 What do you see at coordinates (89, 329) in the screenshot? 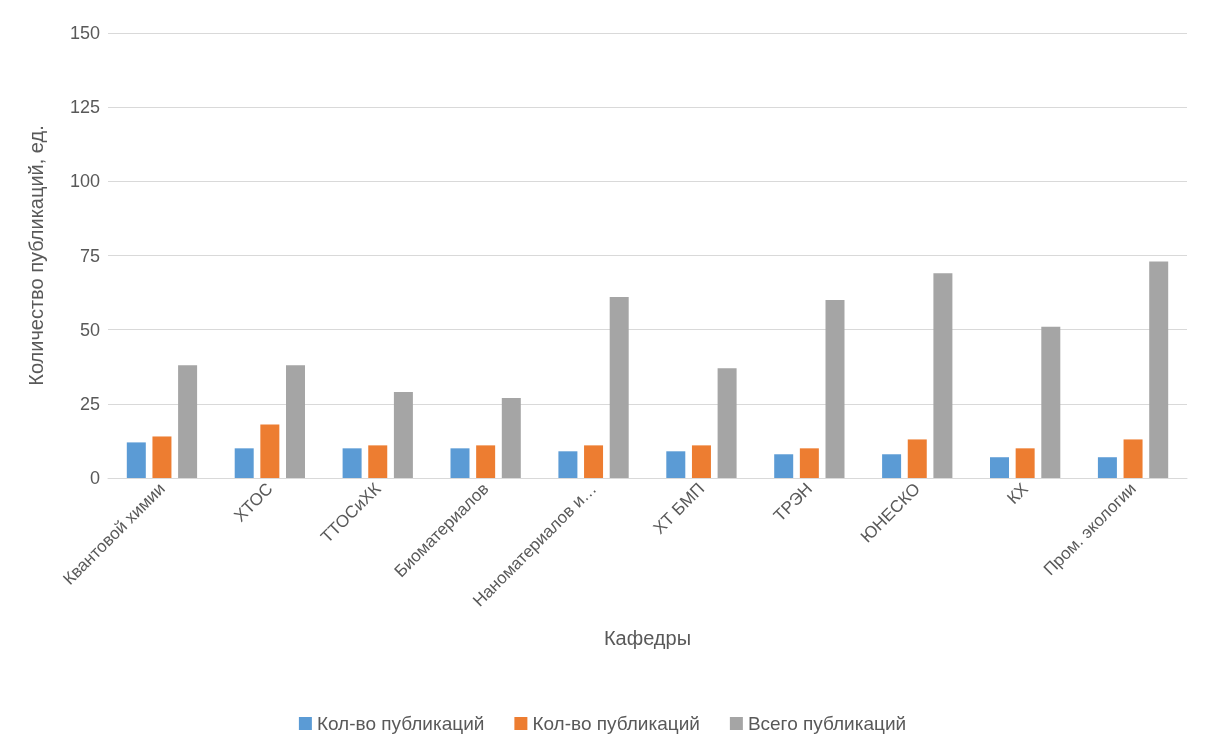
I see `y-tick-label: 50` at bounding box center [89, 329].